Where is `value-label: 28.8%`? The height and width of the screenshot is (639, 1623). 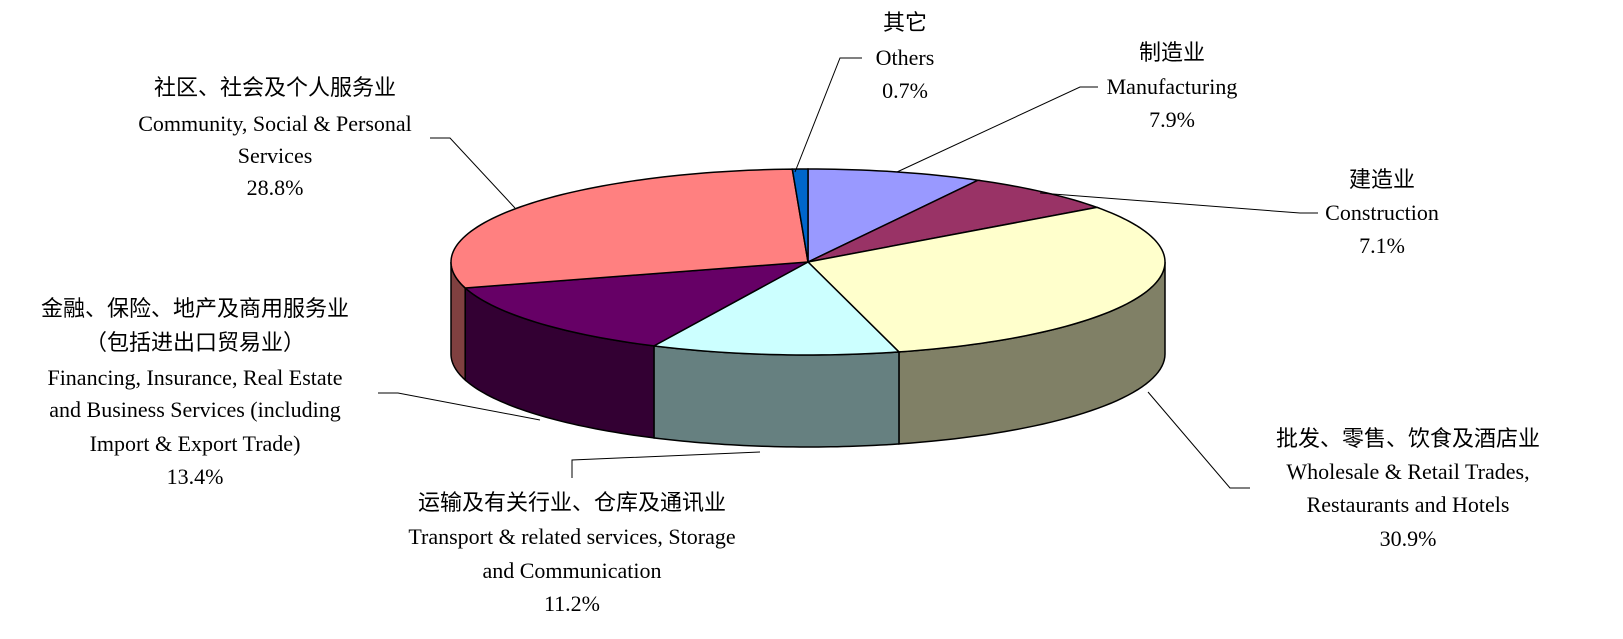
value-label: 28.8% is located at coordinates (275, 187).